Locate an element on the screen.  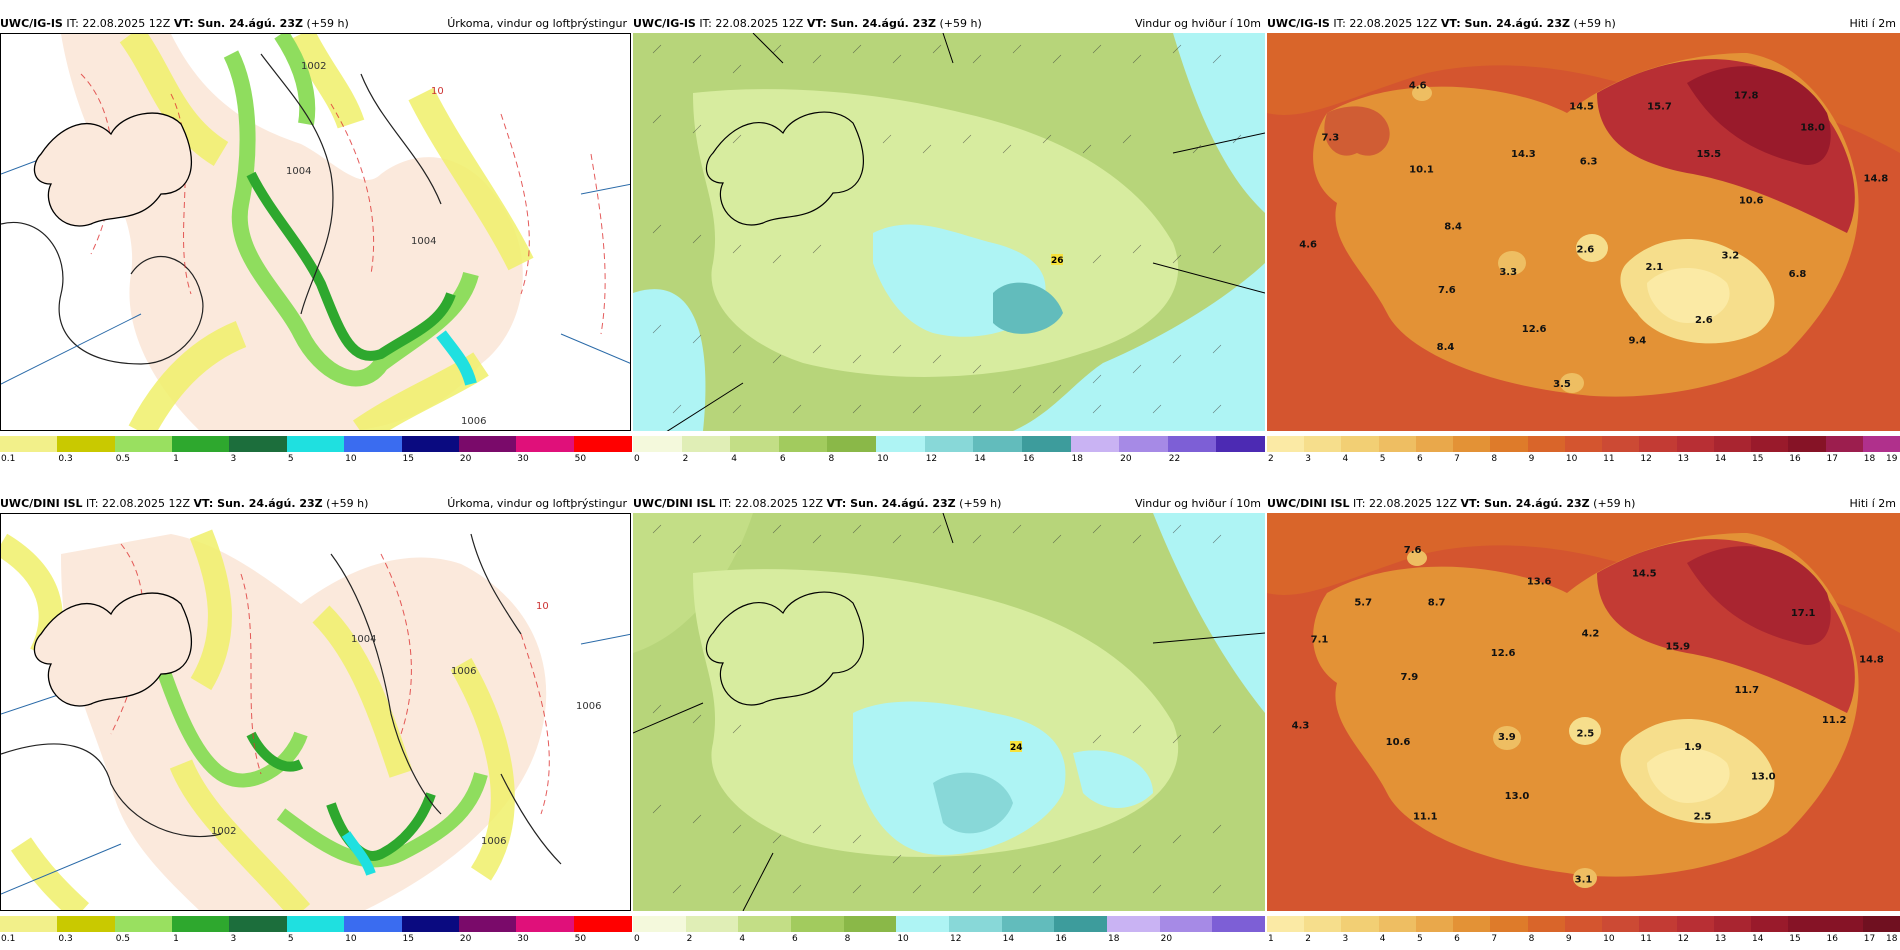
wind-arrows is located at coordinates (947, 229).